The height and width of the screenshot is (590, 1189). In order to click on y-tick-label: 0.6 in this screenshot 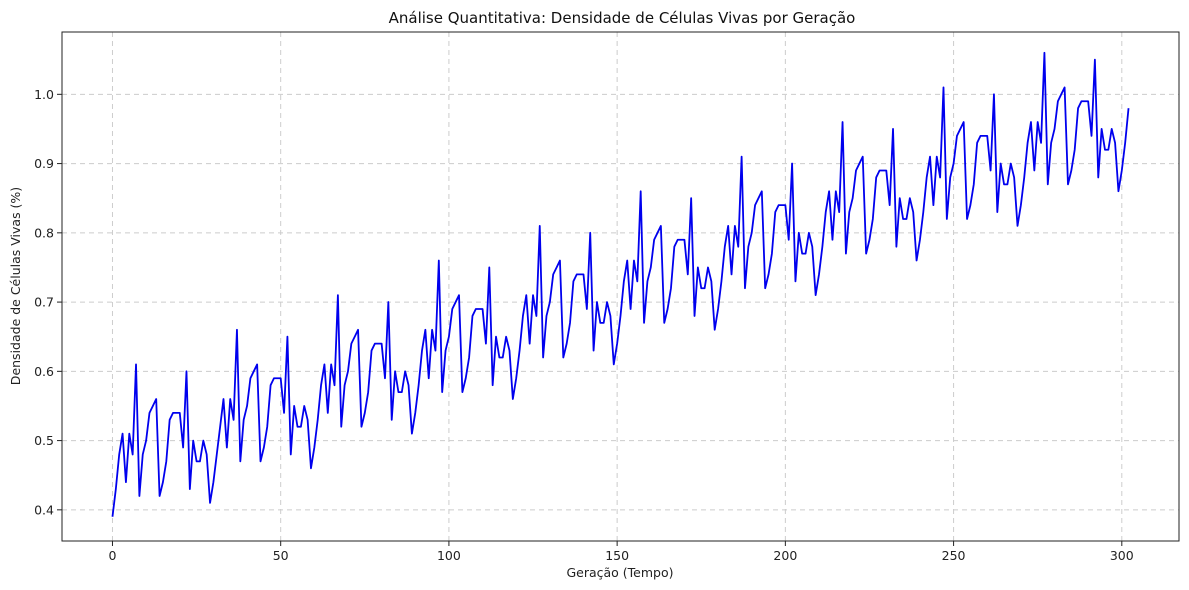, I will do `click(44, 371)`.